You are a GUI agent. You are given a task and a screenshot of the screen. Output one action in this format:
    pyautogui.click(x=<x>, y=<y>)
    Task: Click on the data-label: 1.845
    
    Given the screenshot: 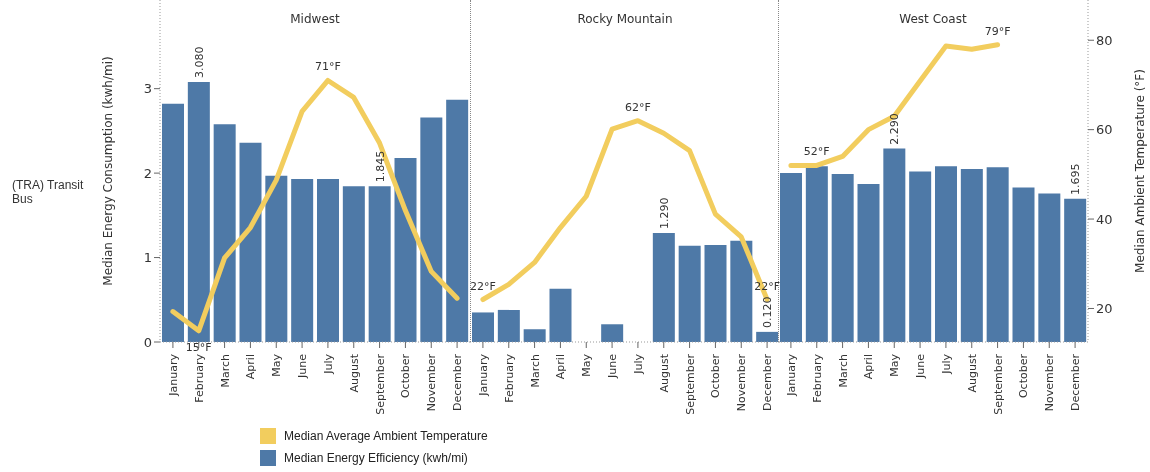 What is the action you would take?
    pyautogui.click(x=380, y=166)
    